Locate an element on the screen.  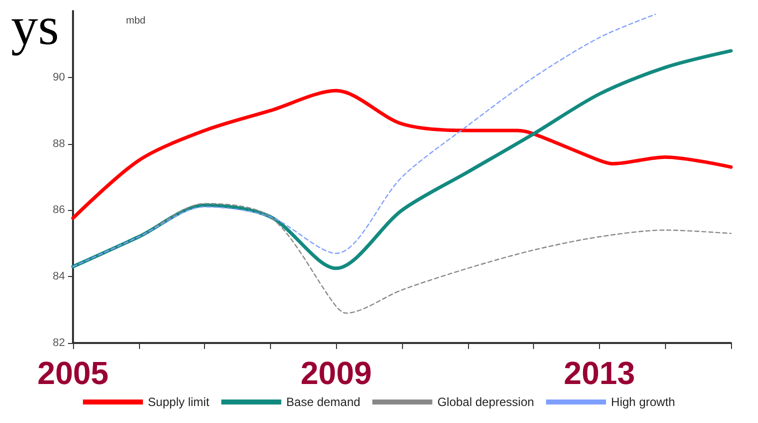
y-tick-label: 84 is located at coordinates (58, 276).